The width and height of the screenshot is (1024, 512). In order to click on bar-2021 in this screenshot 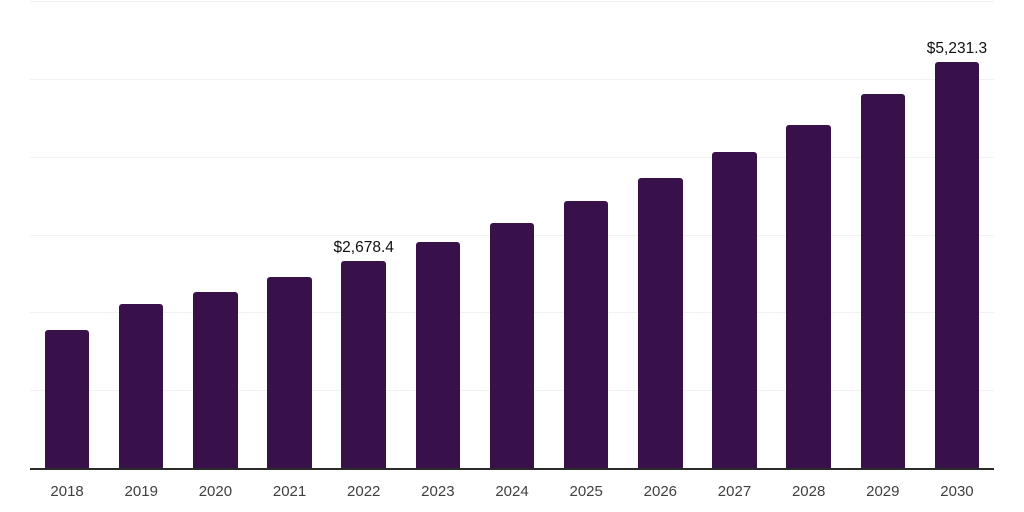, I will do `click(289, 372)`.